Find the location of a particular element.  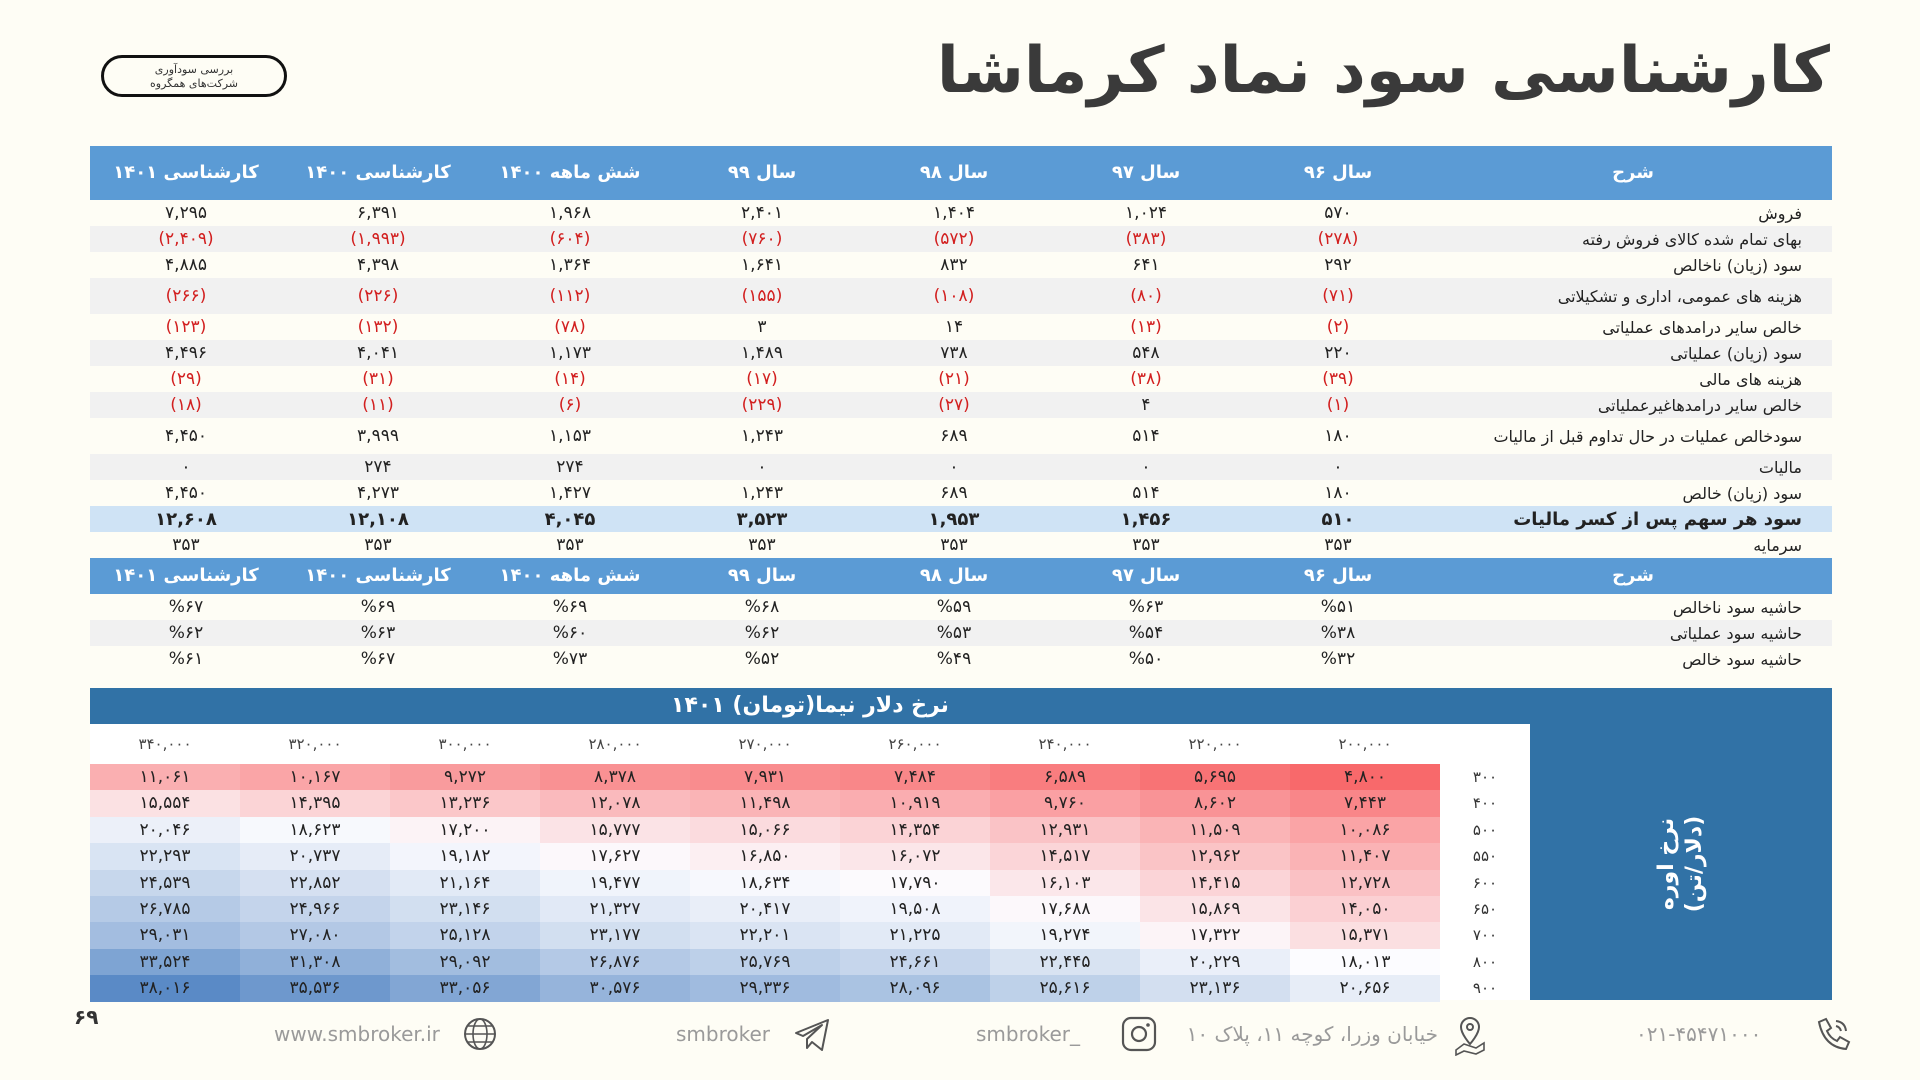

sensitivity-cell: ۲۴,۹۶۶ is located at coordinates (315, 909).